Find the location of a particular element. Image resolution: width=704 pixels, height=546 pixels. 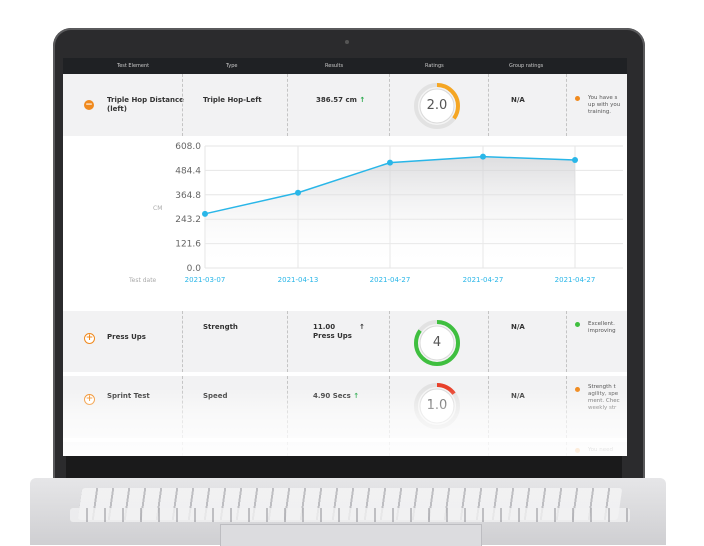

camera is located at coordinates (347, 42).